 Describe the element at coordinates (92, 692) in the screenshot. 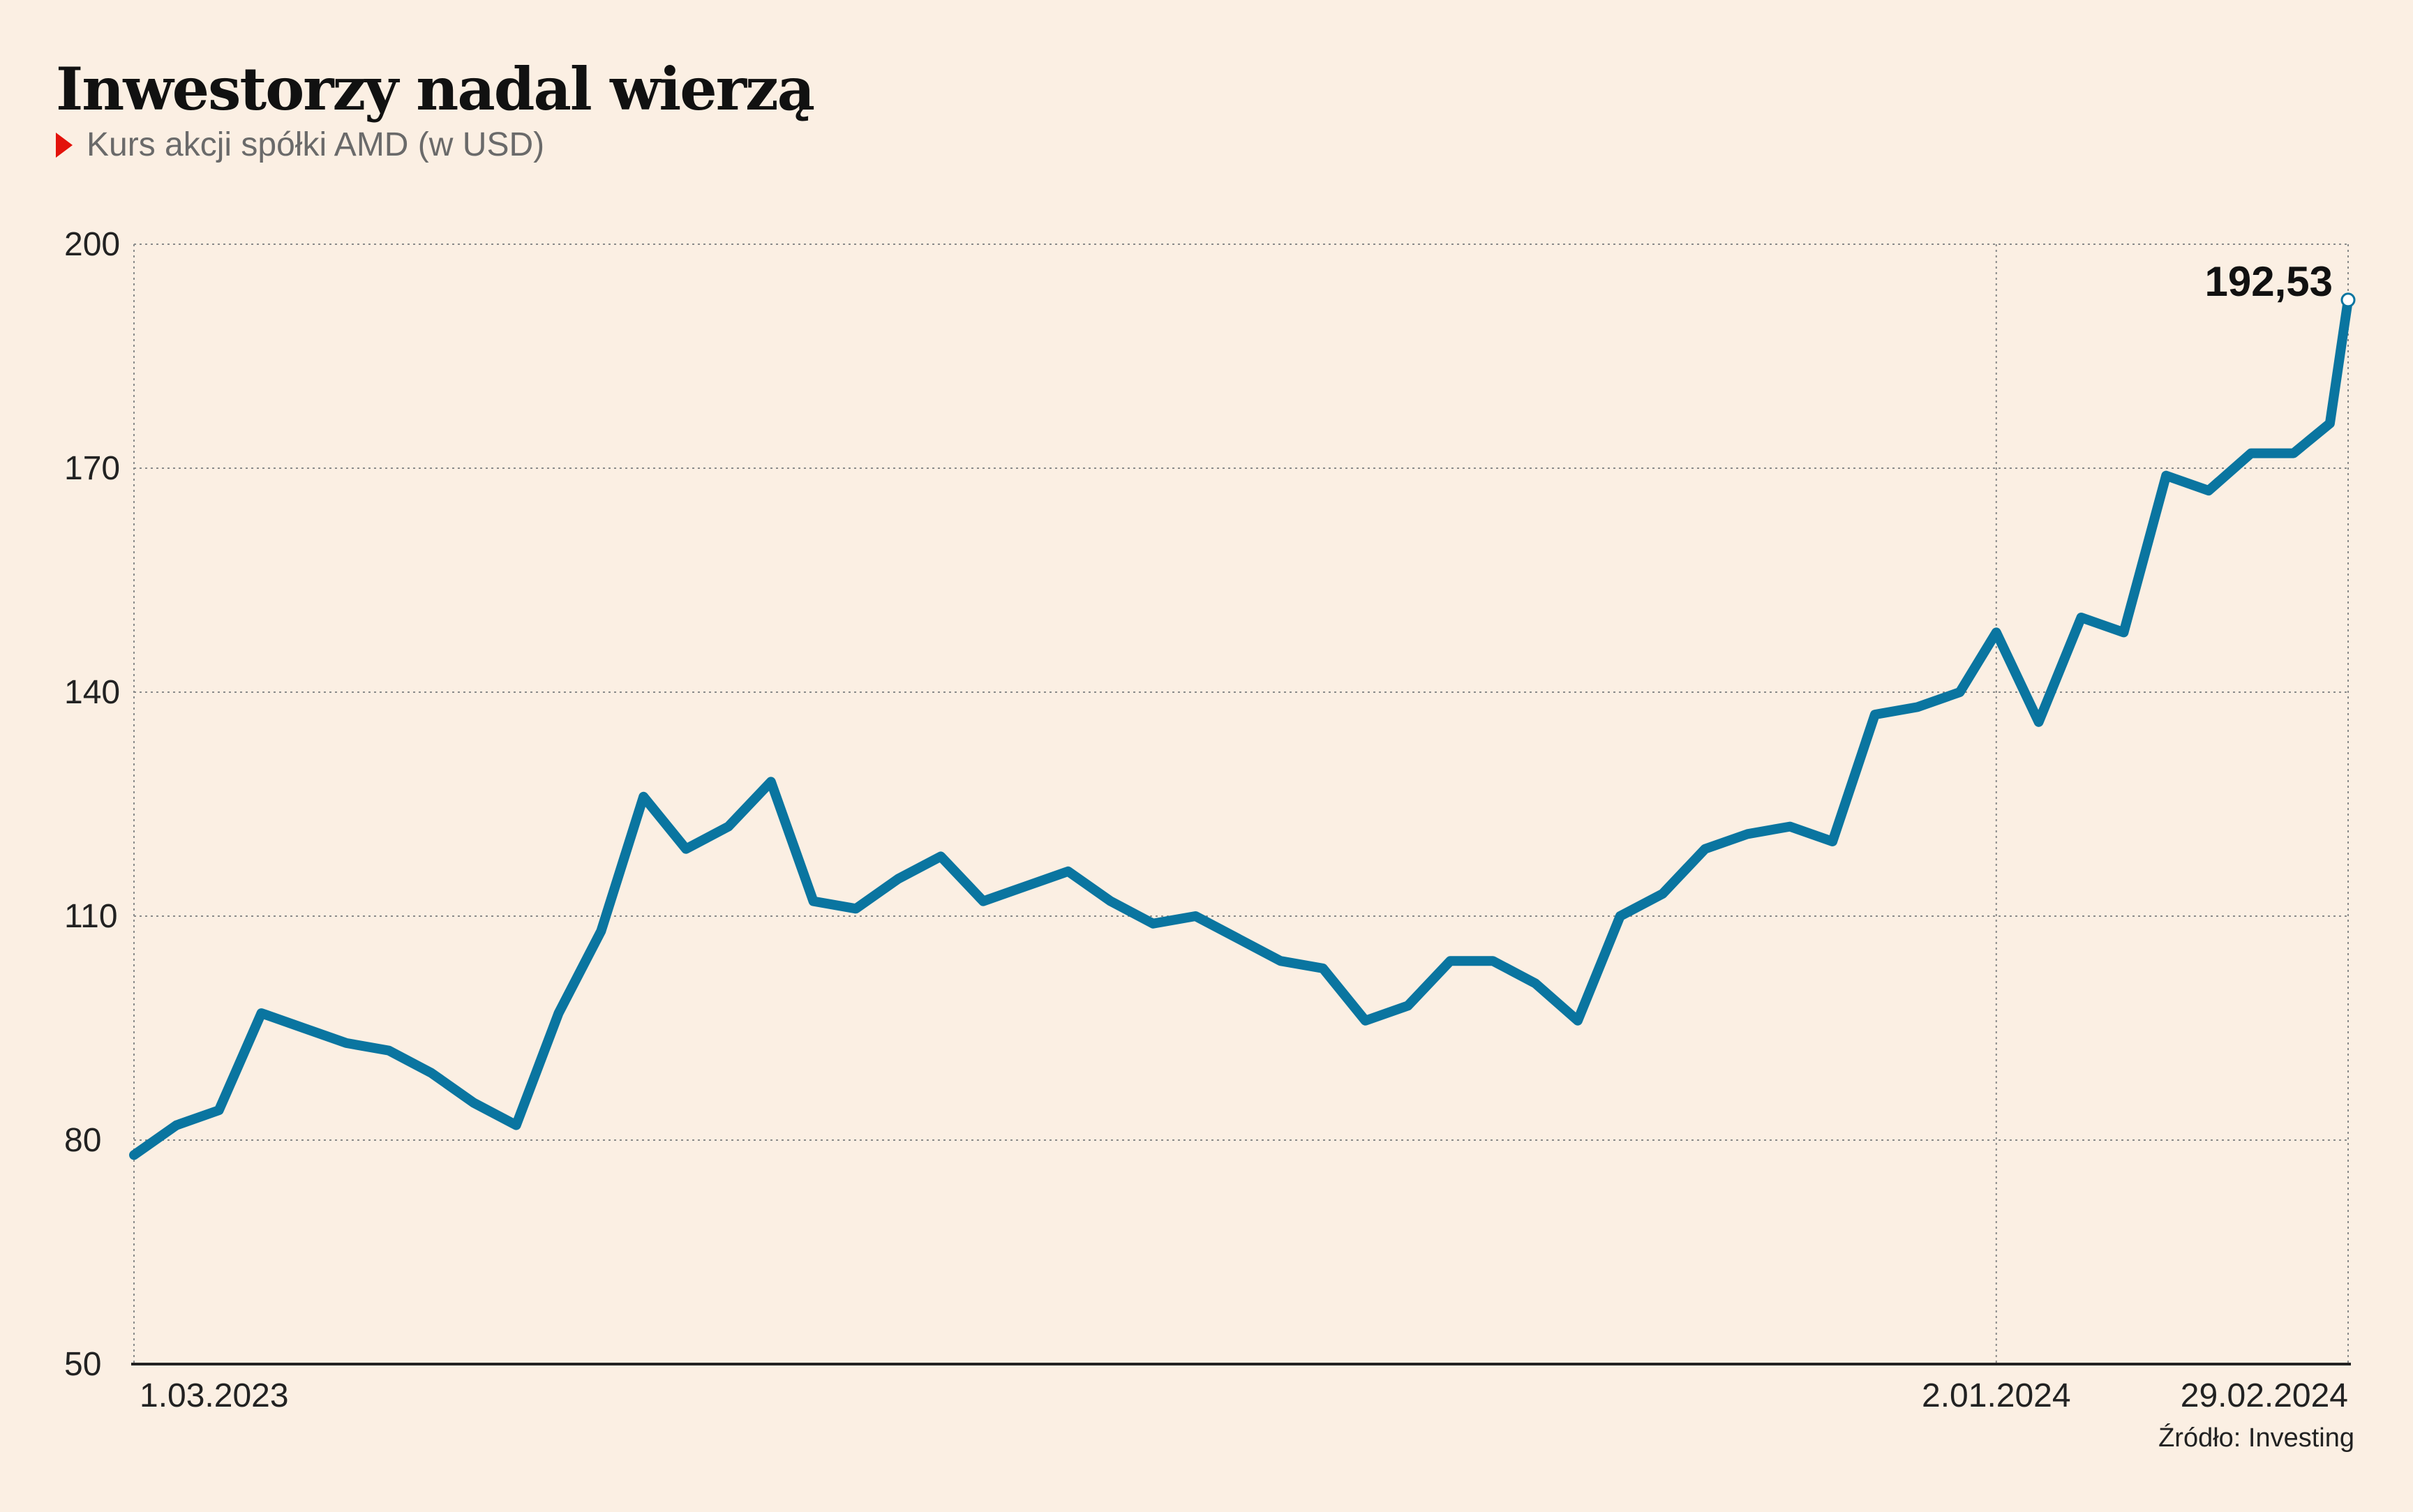

I see `y-tick-label-140: 140` at that location.